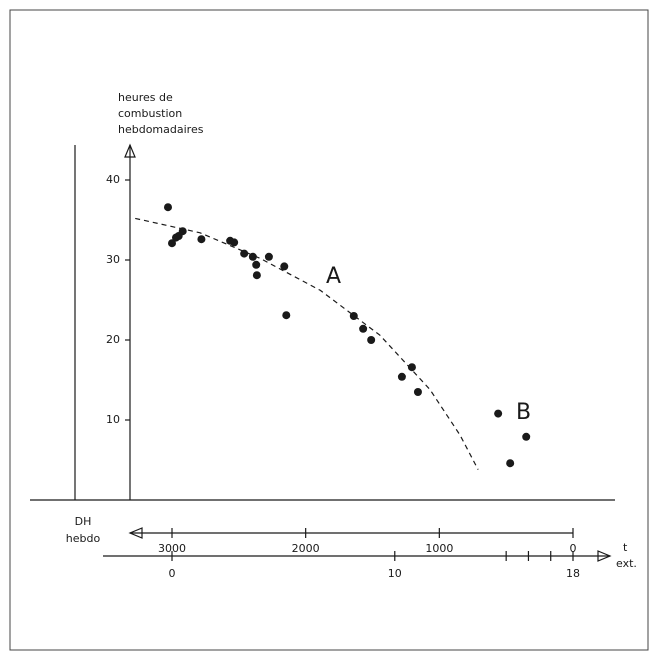 The height and width of the screenshot is (661, 658). Describe the element at coordinates (135, 533) in the screenshot. I see `dh-arrow` at that location.